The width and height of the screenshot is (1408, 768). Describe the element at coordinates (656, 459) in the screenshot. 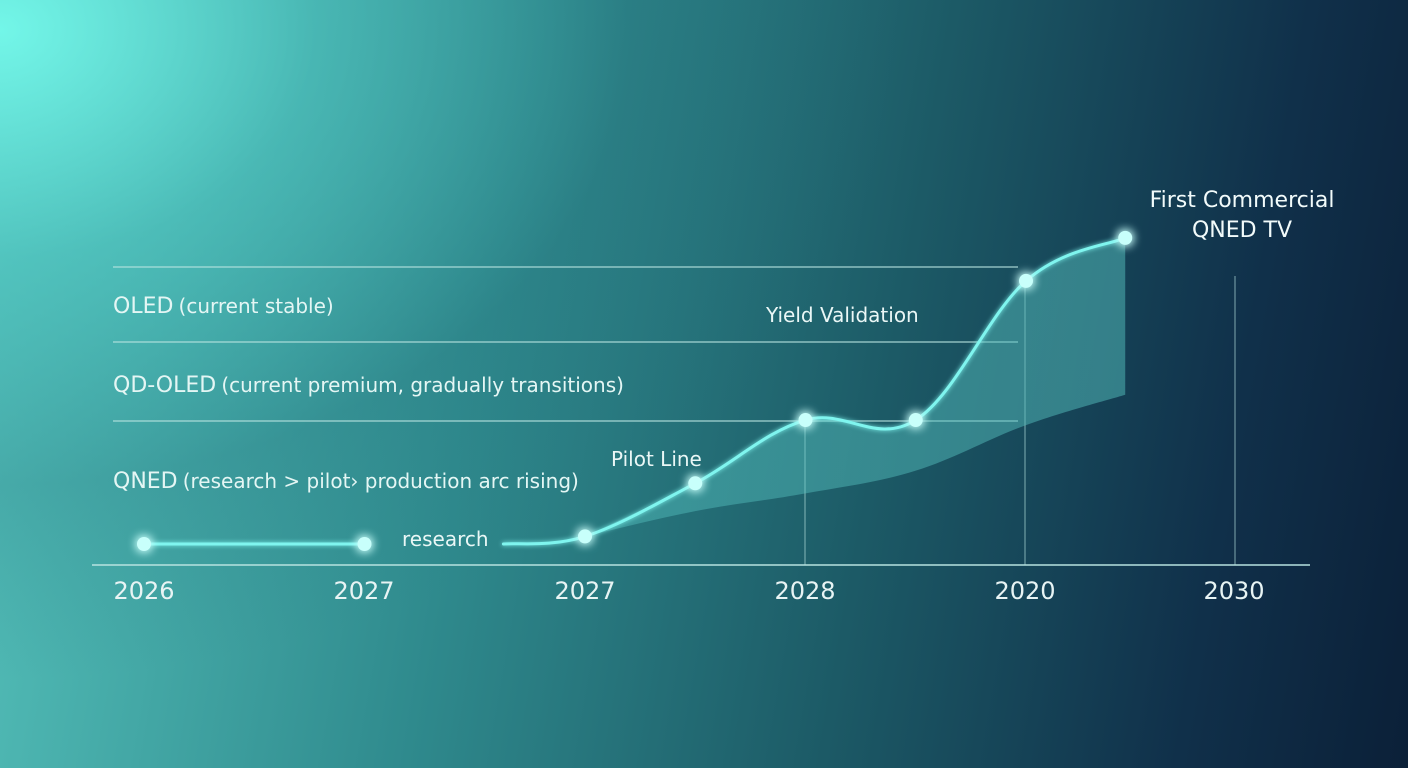

I see `annotation-pilot-line: Pilot Line` at that location.